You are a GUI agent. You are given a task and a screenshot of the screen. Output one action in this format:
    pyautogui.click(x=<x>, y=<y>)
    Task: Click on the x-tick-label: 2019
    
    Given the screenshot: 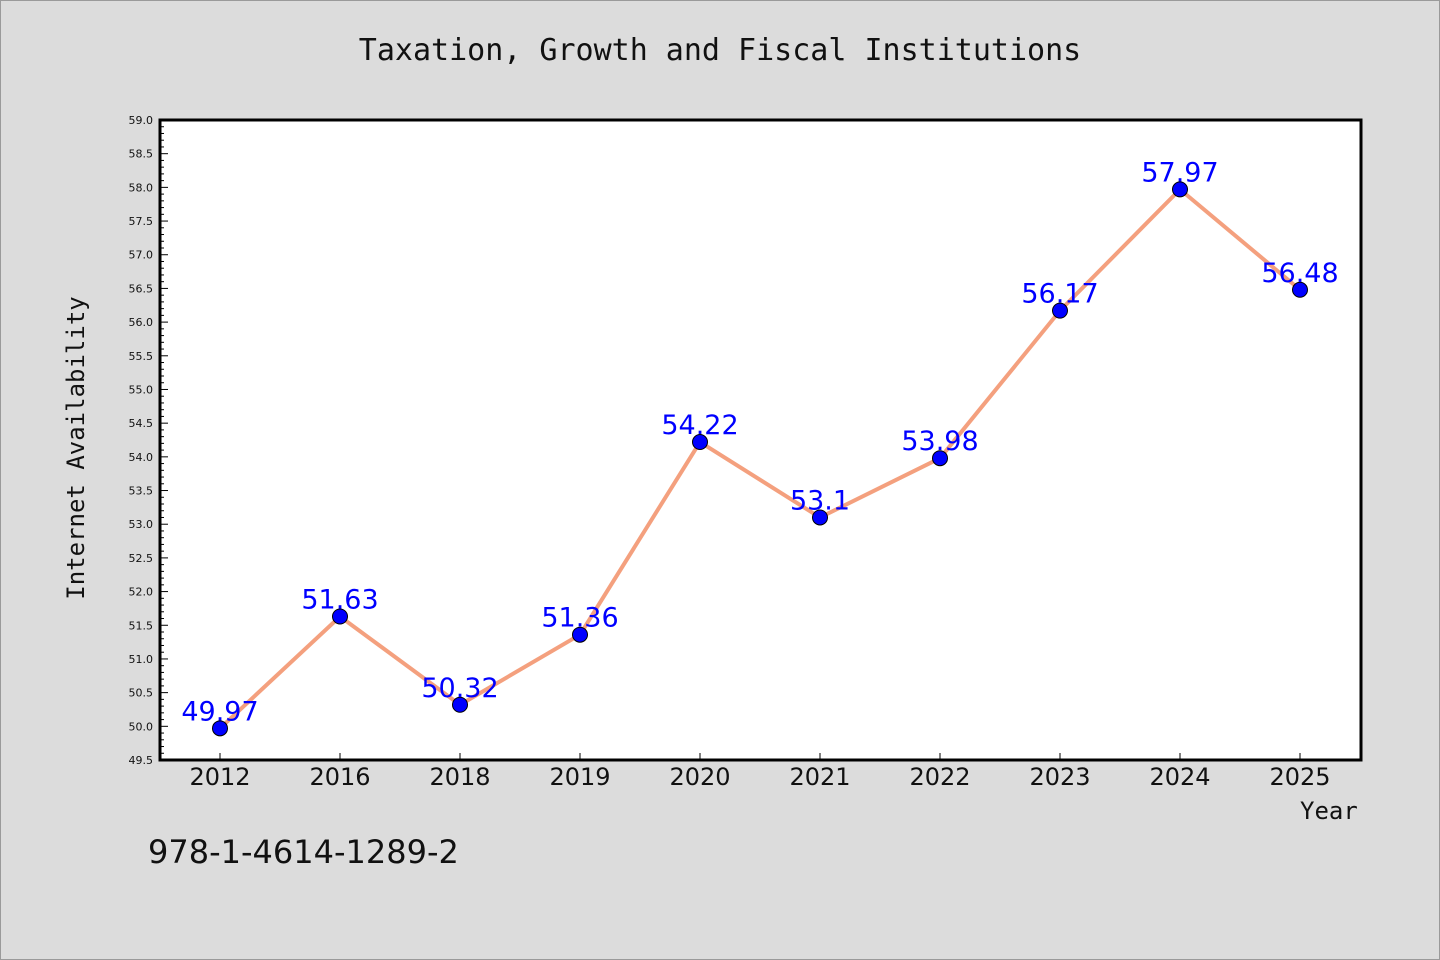 What is the action you would take?
    pyautogui.click(x=579, y=777)
    